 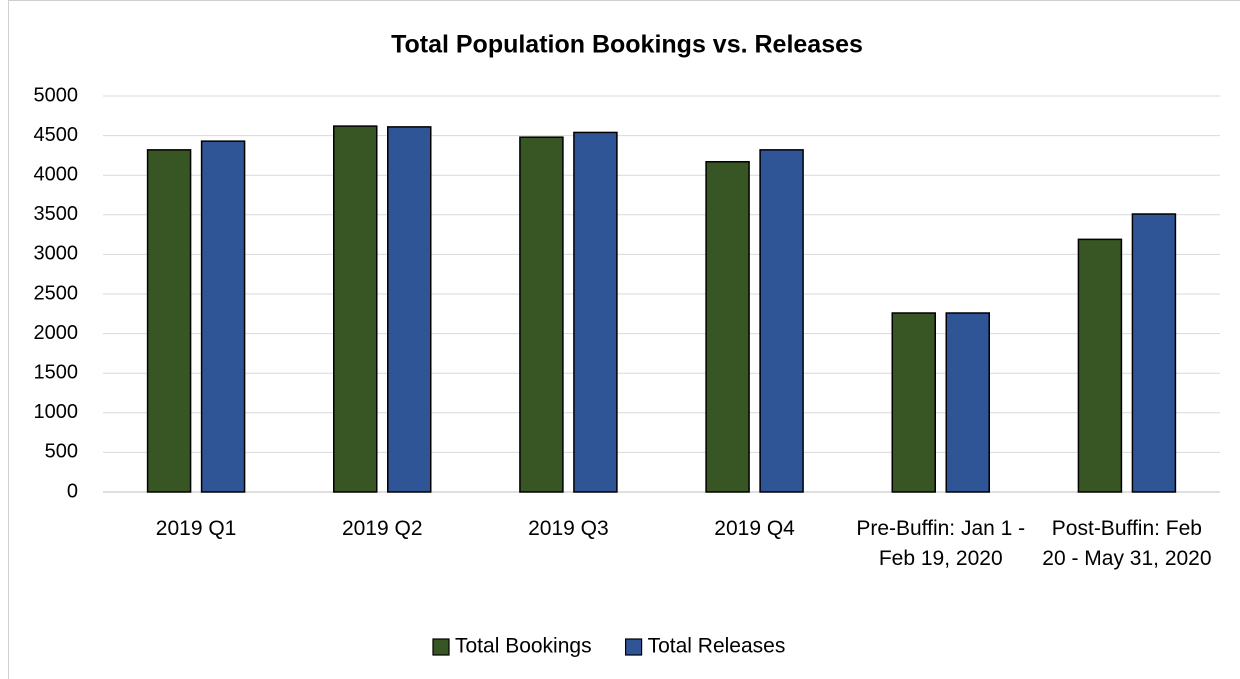 What do you see at coordinates (61, 452) in the screenshot?
I see `y-tick-label: 500` at bounding box center [61, 452].